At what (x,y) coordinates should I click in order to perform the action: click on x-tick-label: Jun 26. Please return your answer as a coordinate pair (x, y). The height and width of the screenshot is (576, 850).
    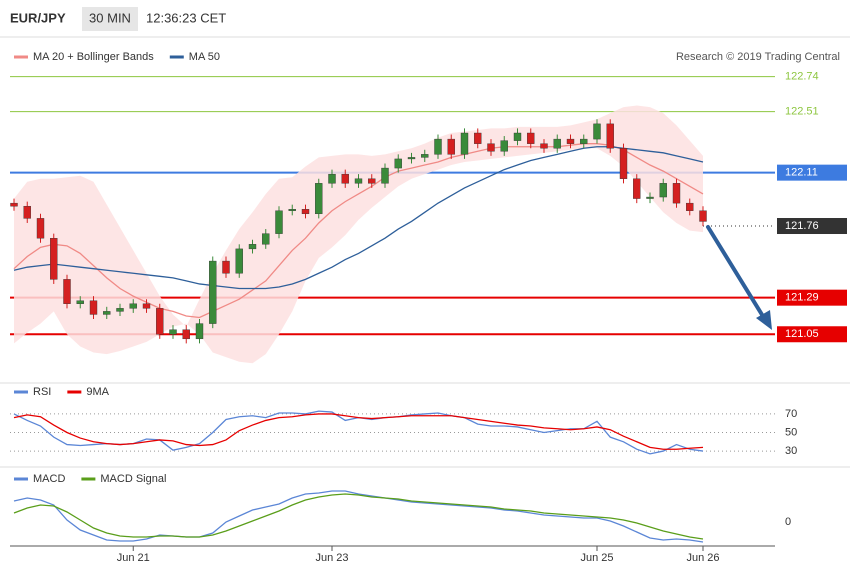
    Looking at the image, I should click on (702, 558).